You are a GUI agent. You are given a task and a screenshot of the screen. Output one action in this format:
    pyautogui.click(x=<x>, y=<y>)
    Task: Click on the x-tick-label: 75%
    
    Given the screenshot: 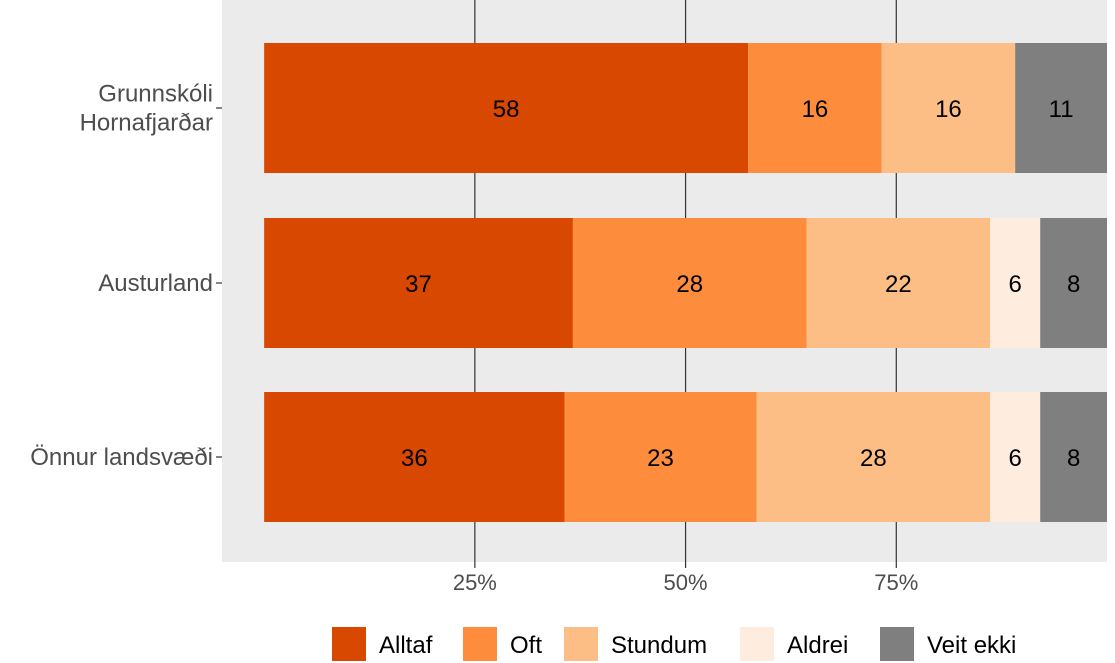 What is the action you would take?
    pyautogui.click(x=896, y=582)
    